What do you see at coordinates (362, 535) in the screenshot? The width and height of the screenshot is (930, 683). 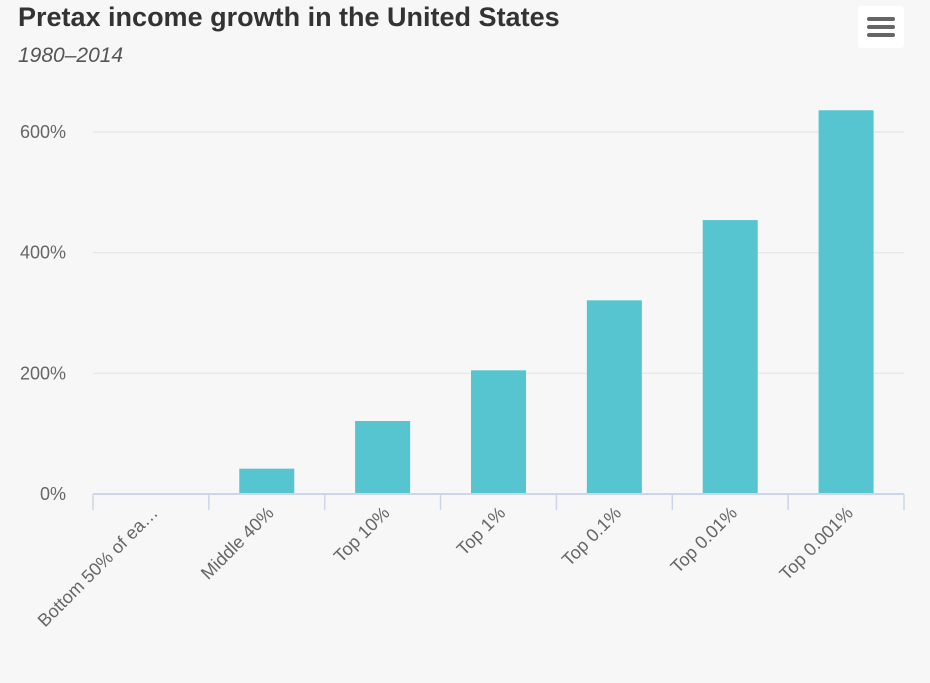 I see `x-tick-label: Top 10%` at bounding box center [362, 535].